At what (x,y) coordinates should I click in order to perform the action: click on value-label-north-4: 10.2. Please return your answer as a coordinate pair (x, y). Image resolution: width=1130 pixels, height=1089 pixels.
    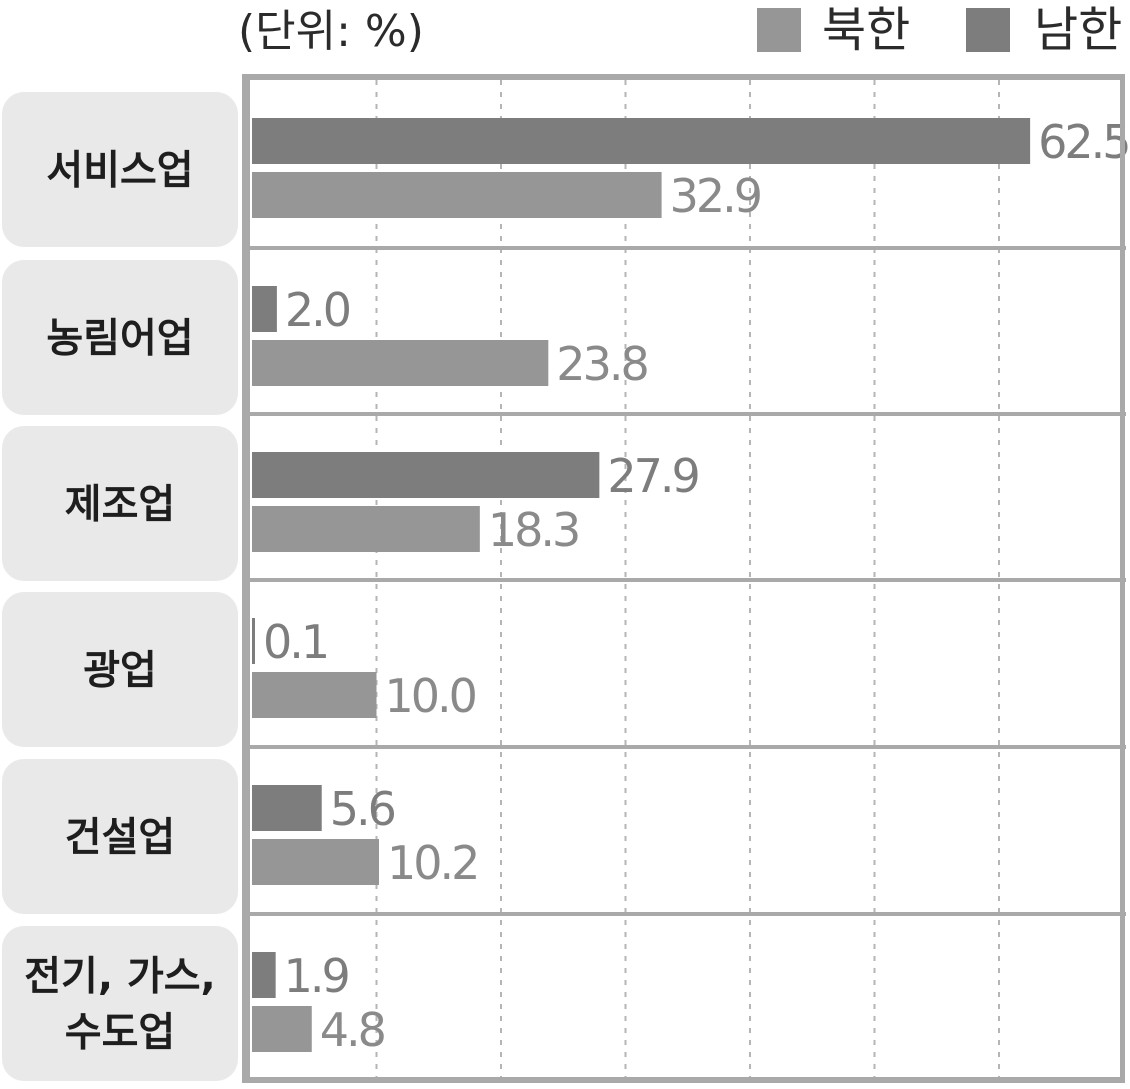
    Looking at the image, I should click on (432, 863).